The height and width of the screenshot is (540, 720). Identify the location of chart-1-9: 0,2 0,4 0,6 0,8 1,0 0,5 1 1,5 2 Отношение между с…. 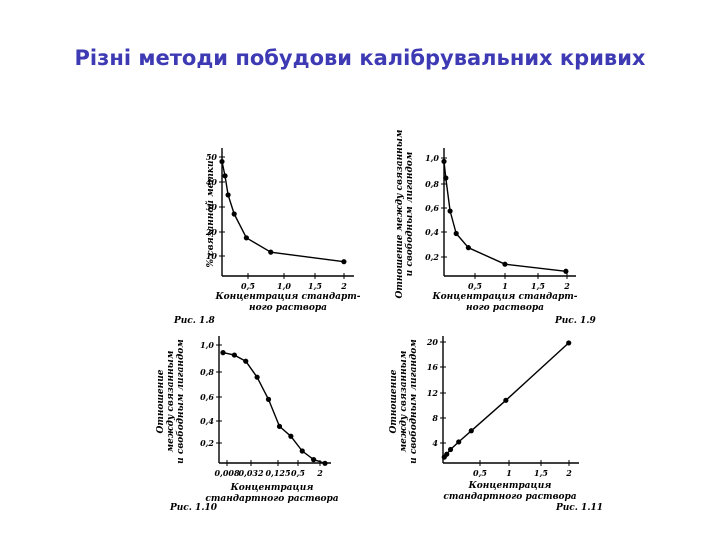
(495, 227).